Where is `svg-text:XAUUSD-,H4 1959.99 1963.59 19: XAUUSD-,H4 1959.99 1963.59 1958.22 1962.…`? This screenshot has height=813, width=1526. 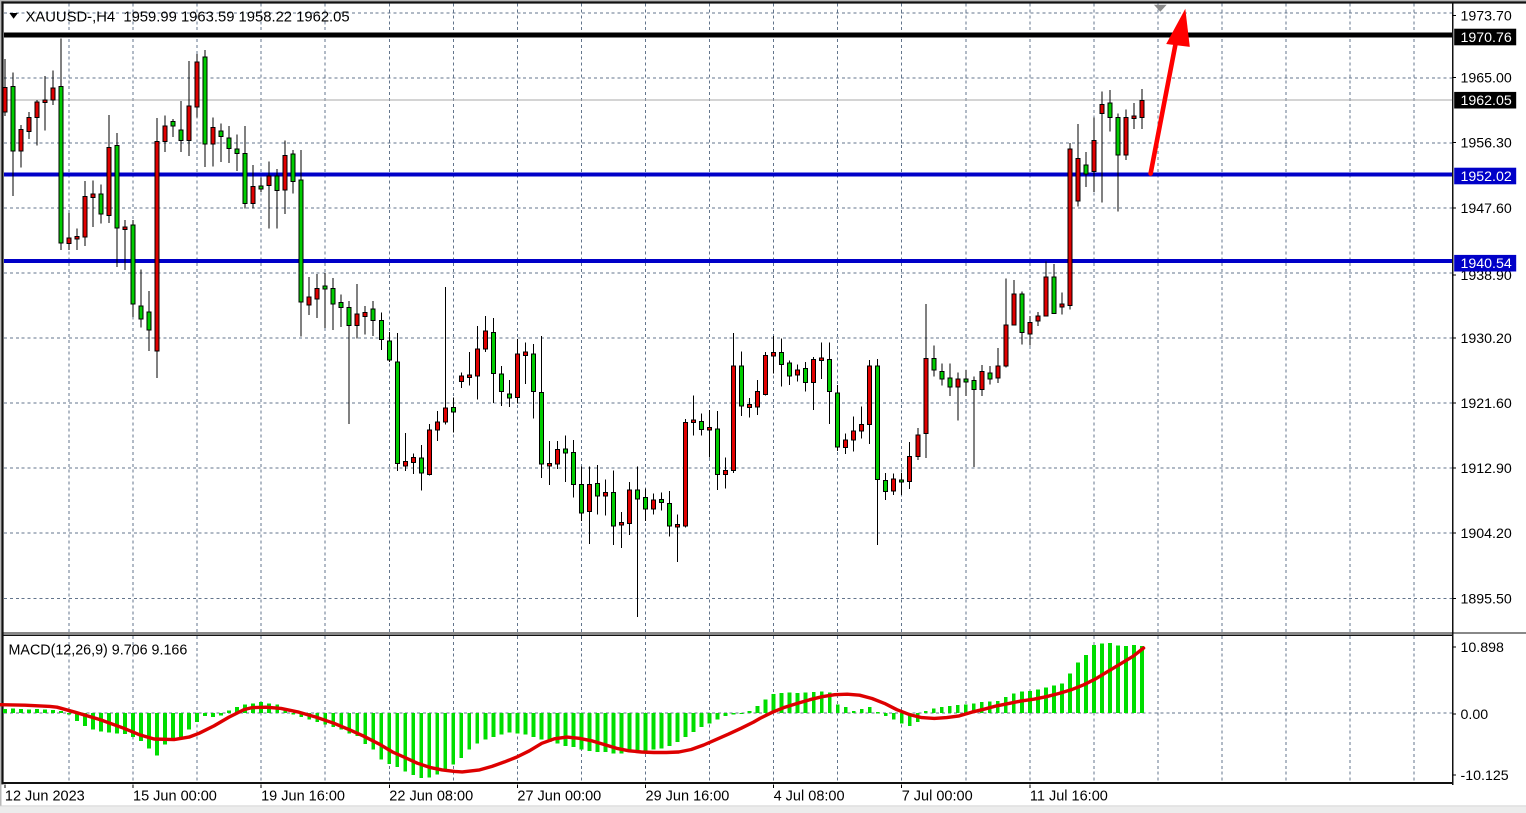
svg-text:XAUUSD-,H4 1959.99 1963.59 19: XAUUSD-,H4 1959.99 1963.59 1958.22 1962.… is located at coordinates (188, 18).